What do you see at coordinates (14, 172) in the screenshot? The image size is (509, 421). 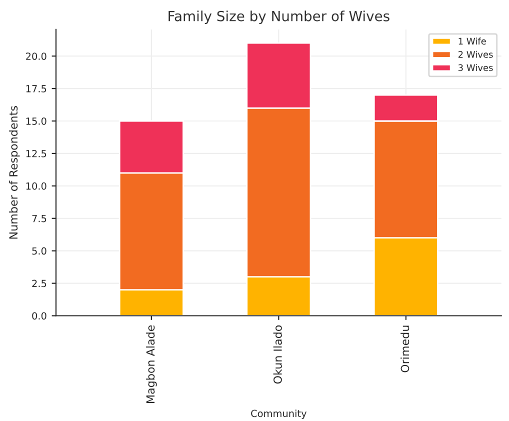 I see `y-axis-title: Number of Respondents` at bounding box center [14, 172].